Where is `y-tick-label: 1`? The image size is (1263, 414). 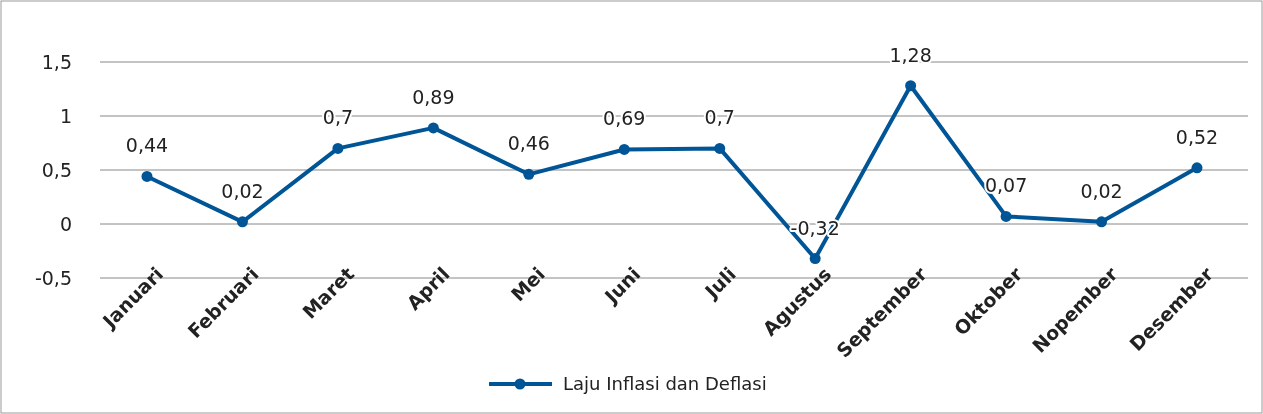 y-tick-label: 1 is located at coordinates (65, 115).